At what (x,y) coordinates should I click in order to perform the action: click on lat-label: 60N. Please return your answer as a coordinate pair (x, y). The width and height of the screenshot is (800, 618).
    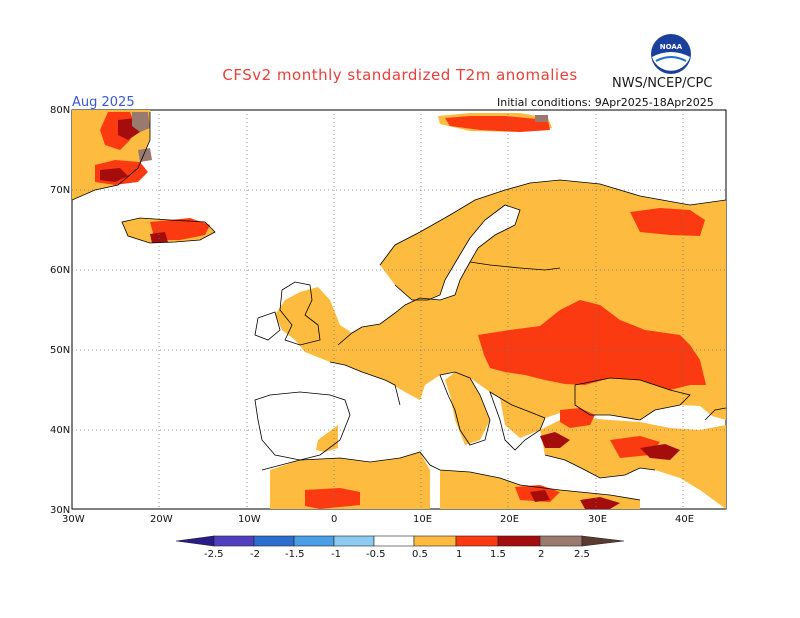
    Looking at the image, I should click on (60, 270).